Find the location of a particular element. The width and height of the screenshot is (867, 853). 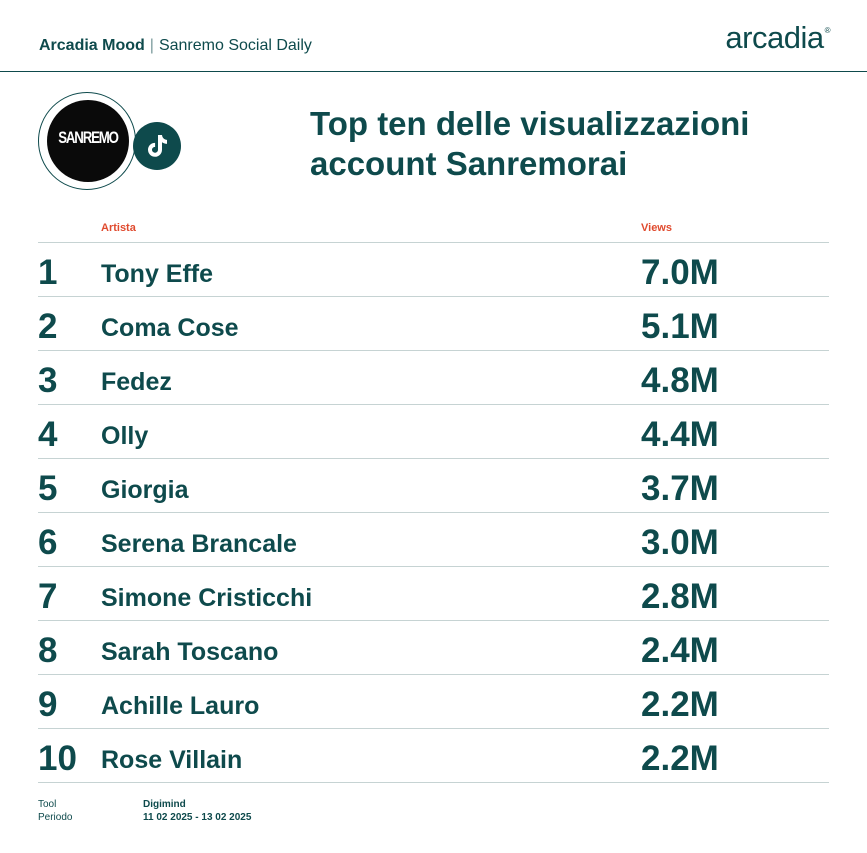

row-views: 3.0M is located at coordinates (680, 542).